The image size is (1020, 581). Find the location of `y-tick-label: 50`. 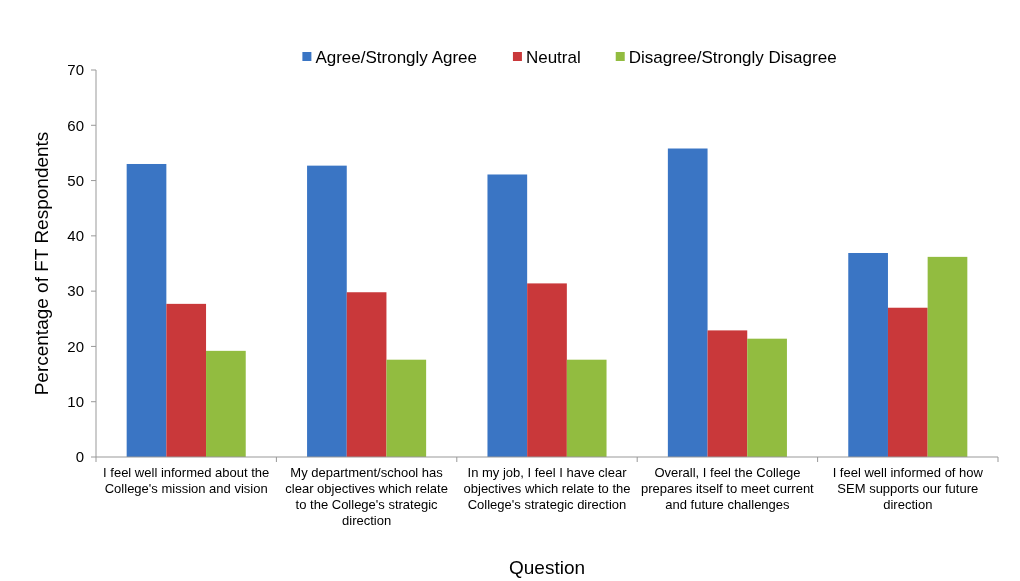

y-tick-label: 50 is located at coordinates (75, 180).